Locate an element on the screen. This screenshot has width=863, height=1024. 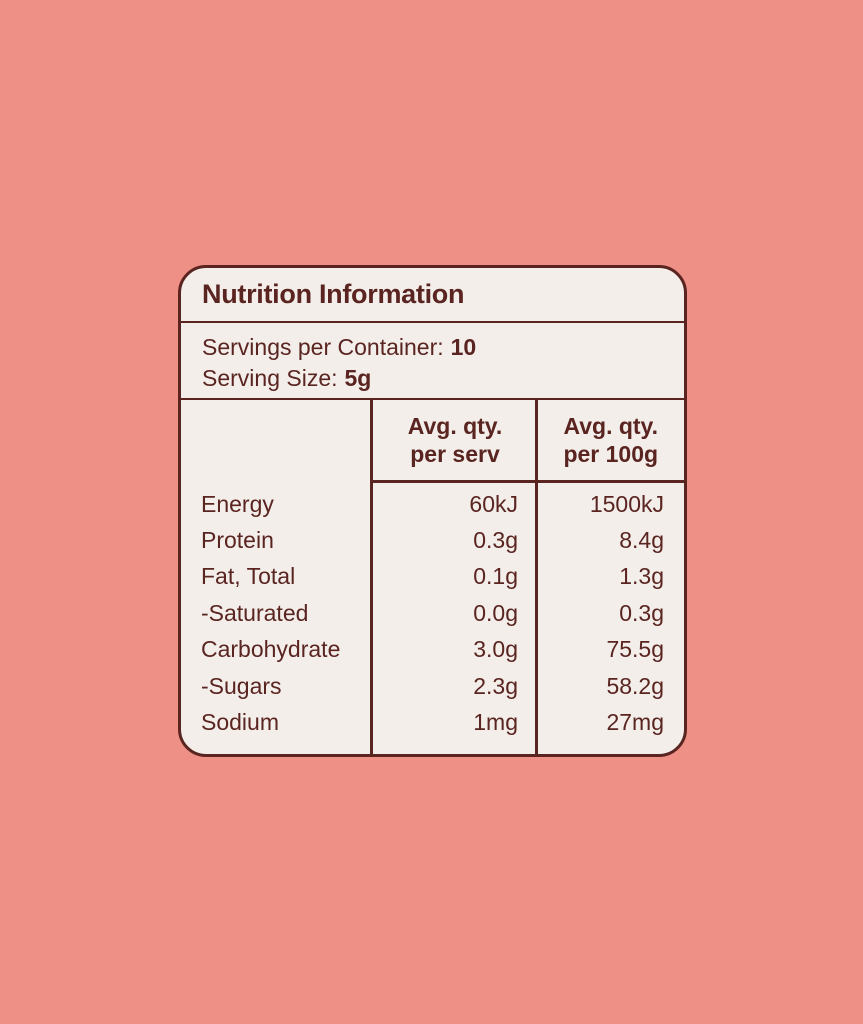
row-per-100g-value: 8.4g is located at coordinates (641, 540).